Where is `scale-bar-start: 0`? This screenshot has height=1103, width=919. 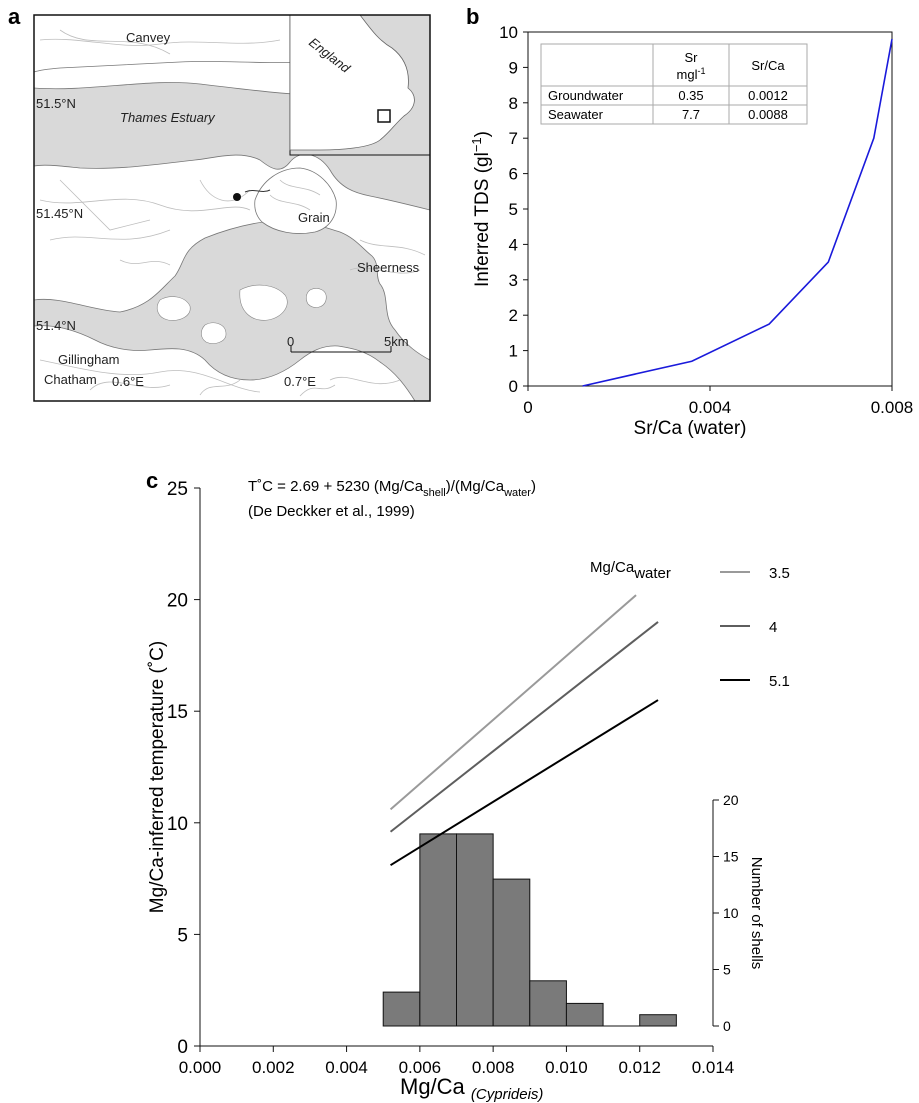 scale-bar-start: 0 is located at coordinates (290, 341).